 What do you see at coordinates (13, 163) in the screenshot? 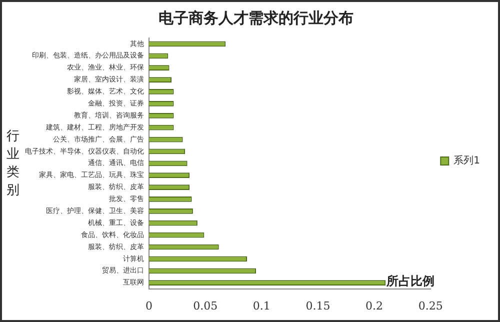
I see `y-axis-title: 行业类别` at bounding box center [13, 163].